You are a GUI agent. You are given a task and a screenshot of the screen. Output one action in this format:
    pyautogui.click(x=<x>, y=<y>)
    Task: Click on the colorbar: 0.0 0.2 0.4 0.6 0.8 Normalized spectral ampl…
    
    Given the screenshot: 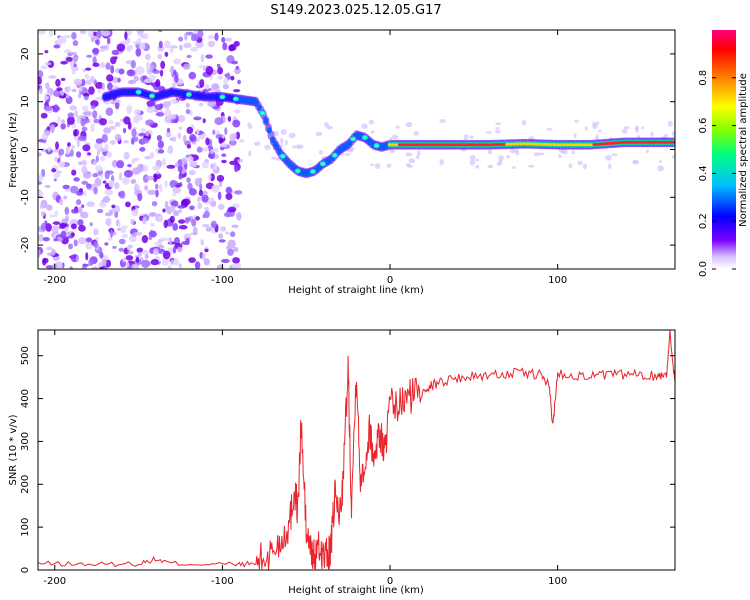 What is the action you would take?
    pyautogui.click(x=723, y=153)
    